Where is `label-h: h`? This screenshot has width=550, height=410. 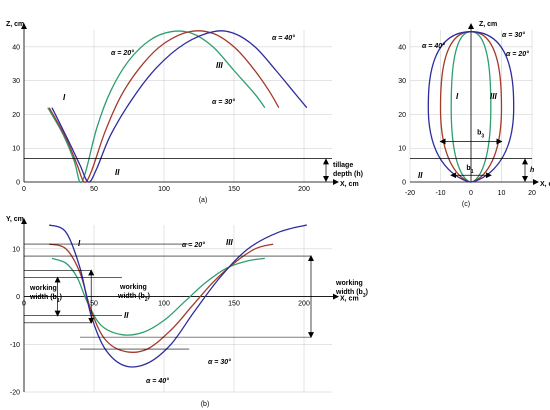 label-h: h is located at coordinates (532, 170).